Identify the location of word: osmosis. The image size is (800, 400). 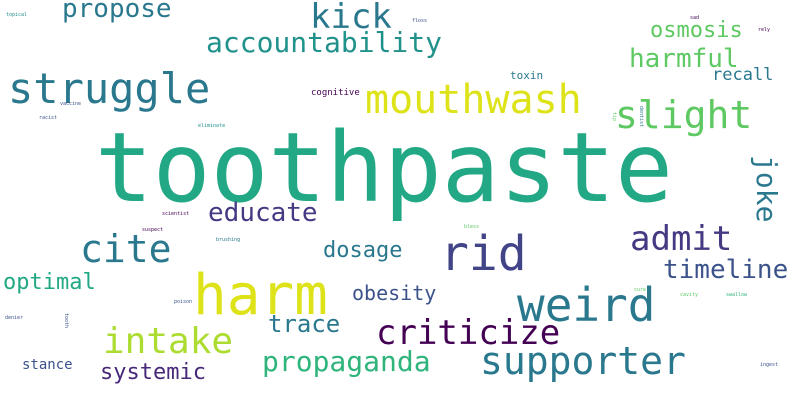
(696, 30).